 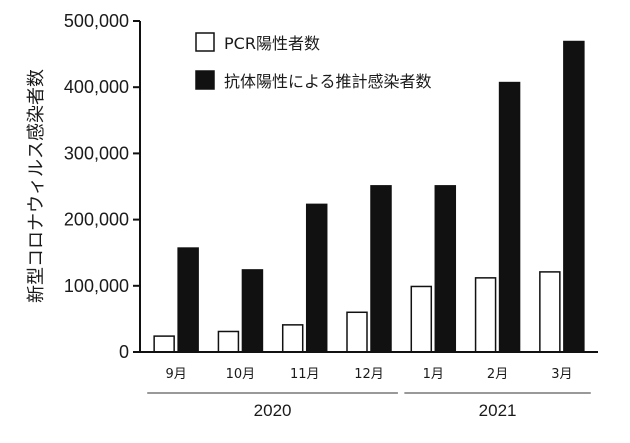 I want to click on y-tick-label: 200,000, so click(x=96, y=220).